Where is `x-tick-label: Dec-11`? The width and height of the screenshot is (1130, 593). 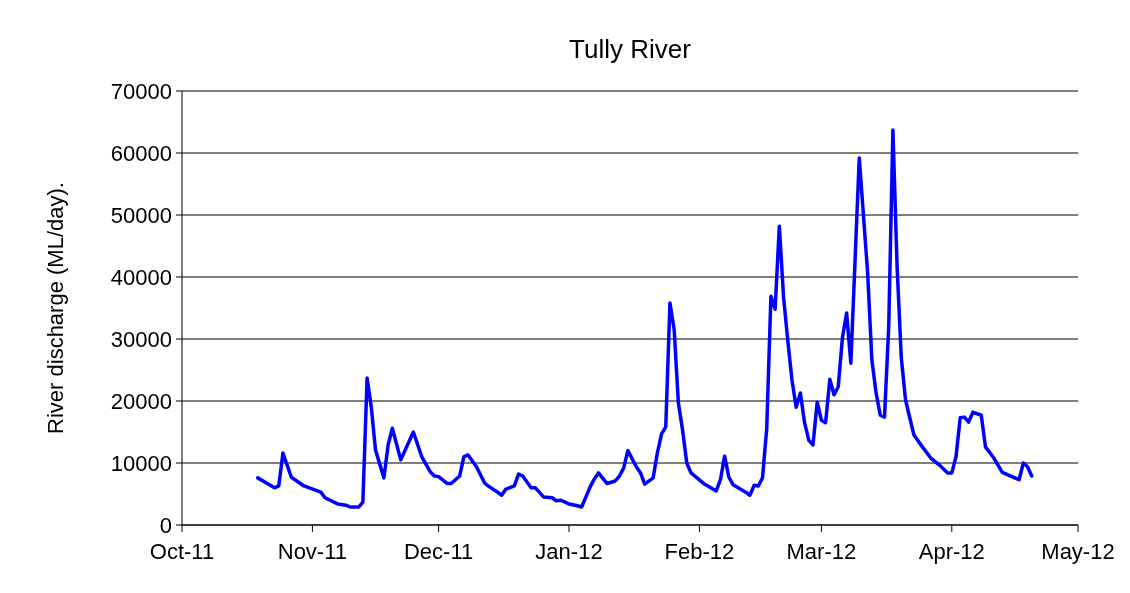 x-tick-label: Dec-11 is located at coordinates (438, 551).